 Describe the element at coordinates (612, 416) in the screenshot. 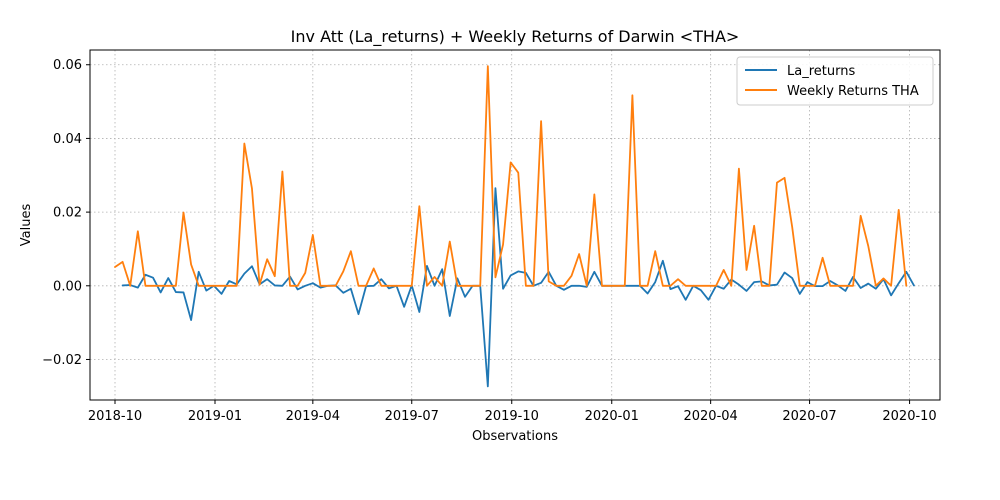

I see `x-tick-label: 2020-01` at that location.